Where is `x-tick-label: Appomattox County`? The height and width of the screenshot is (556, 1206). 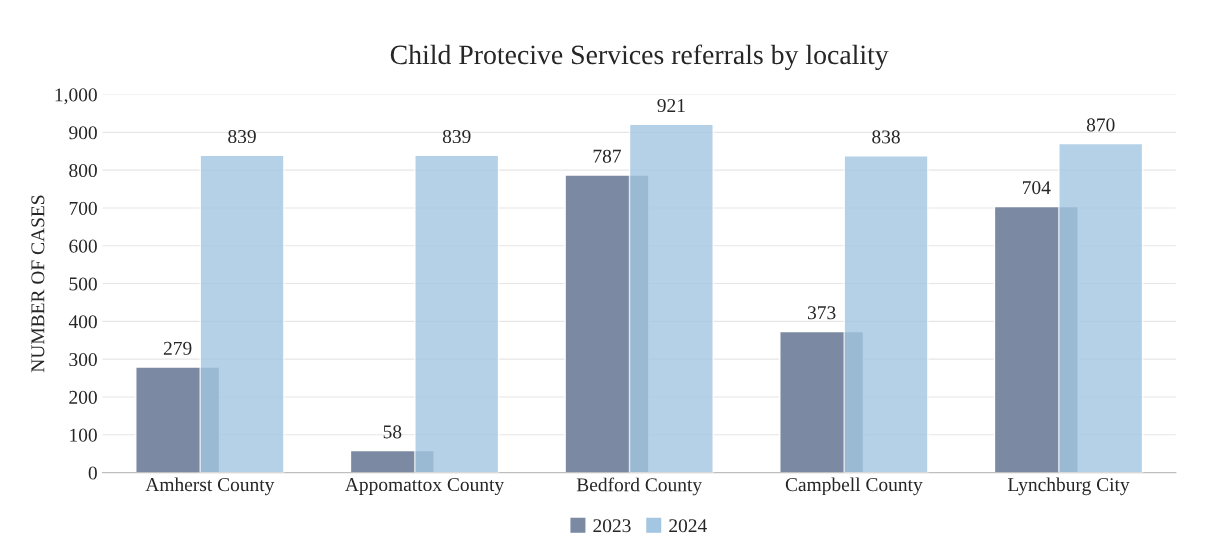
x-tick-label: Appomattox County is located at coordinates (425, 487).